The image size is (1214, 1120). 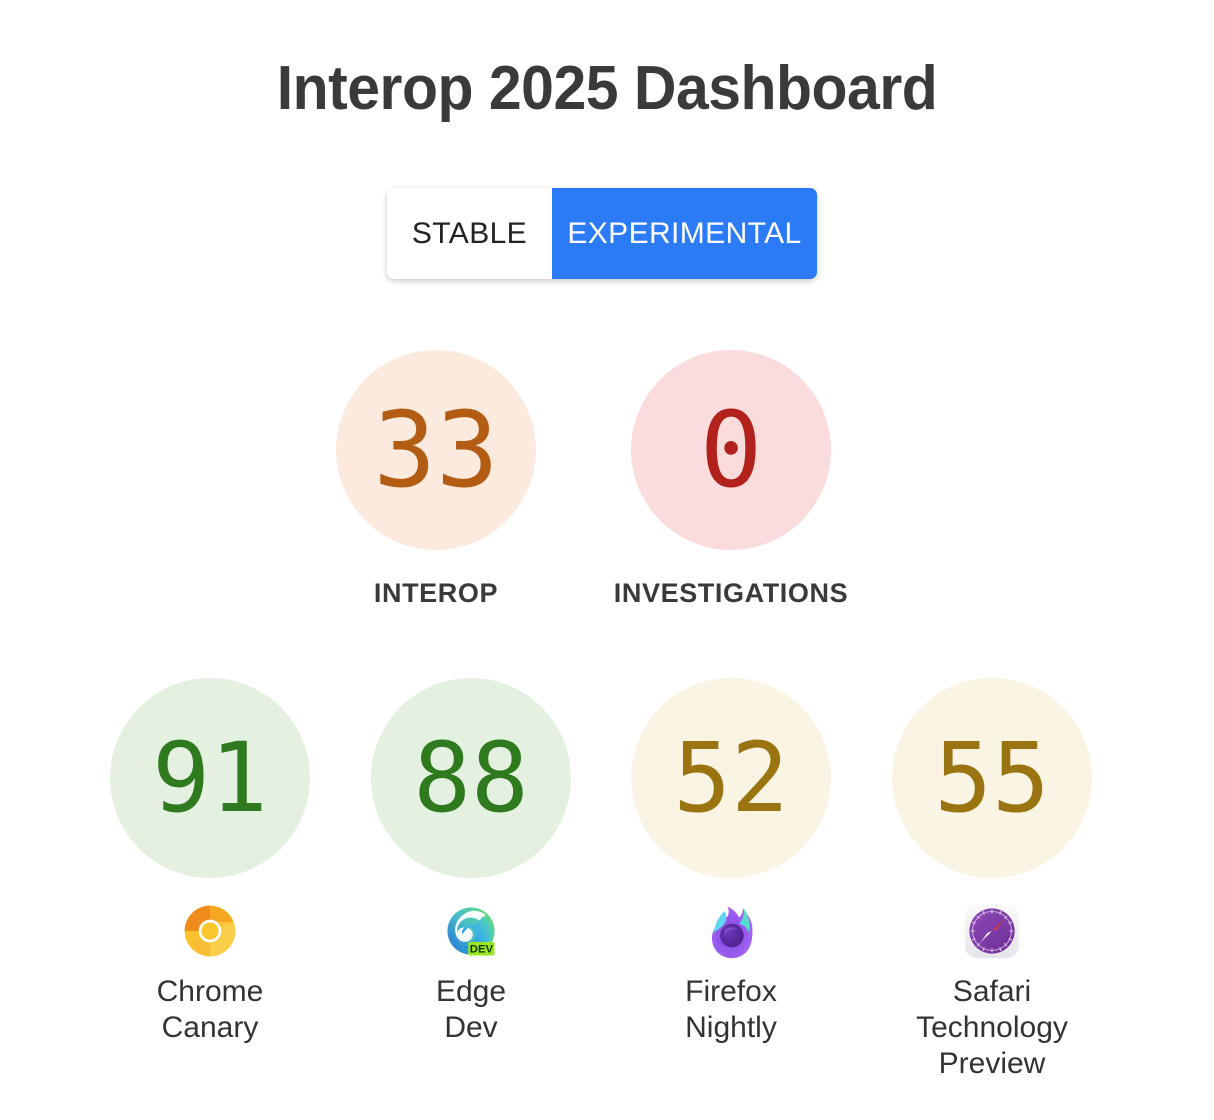 I want to click on investigations-score-circle: 0, so click(x=731, y=450).